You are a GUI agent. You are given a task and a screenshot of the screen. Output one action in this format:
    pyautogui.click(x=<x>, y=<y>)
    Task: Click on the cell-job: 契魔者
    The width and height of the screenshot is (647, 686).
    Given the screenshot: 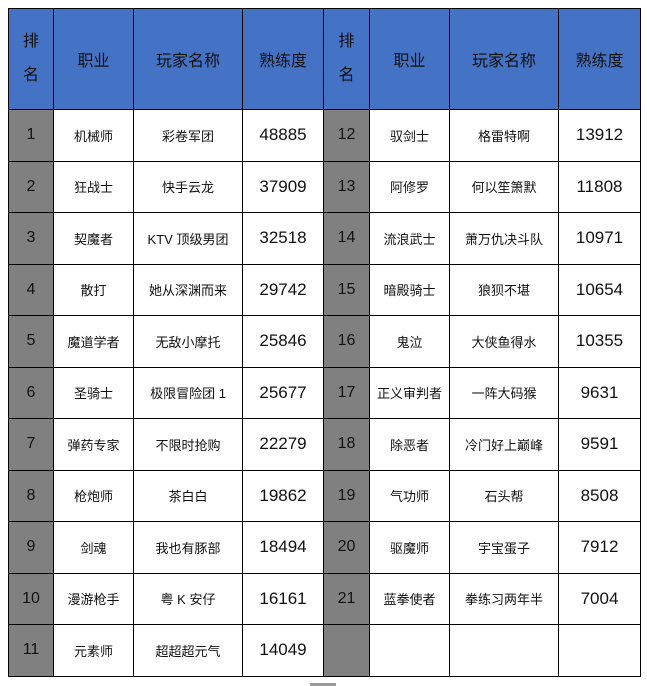 What is the action you would take?
    pyautogui.click(x=93, y=238)
    